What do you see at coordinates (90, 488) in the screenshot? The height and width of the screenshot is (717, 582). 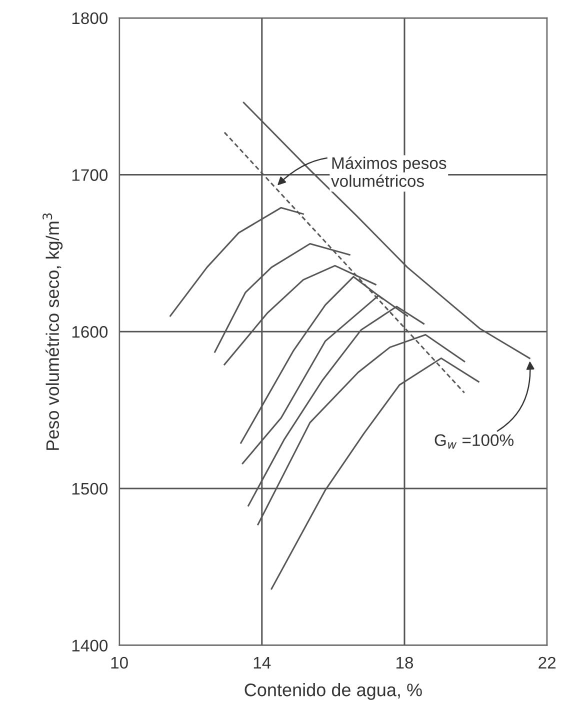 I see `y-tick-label: 1500` at bounding box center [90, 488].